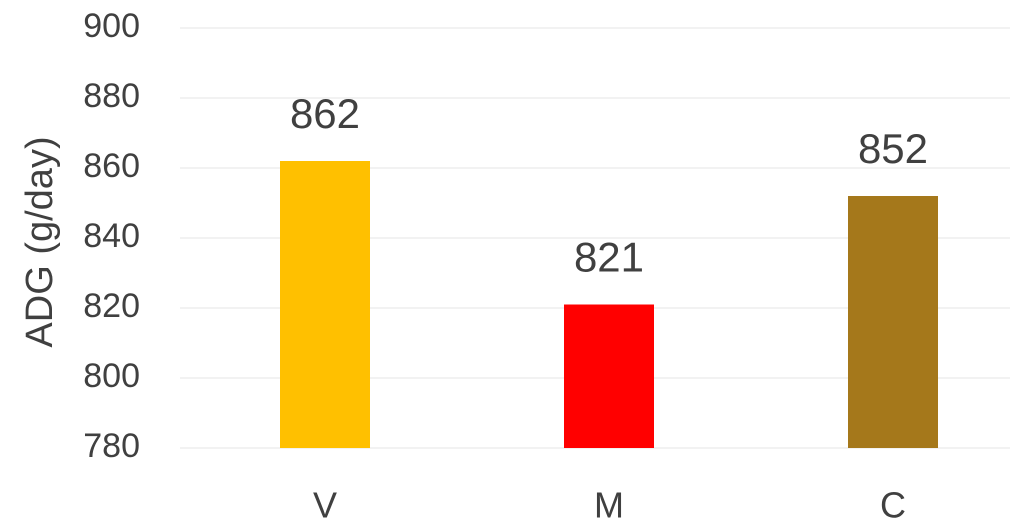 The width and height of the screenshot is (1023, 526). What do you see at coordinates (40, 241) in the screenshot?
I see `y-axis-title: ADG (g/day)` at bounding box center [40, 241].